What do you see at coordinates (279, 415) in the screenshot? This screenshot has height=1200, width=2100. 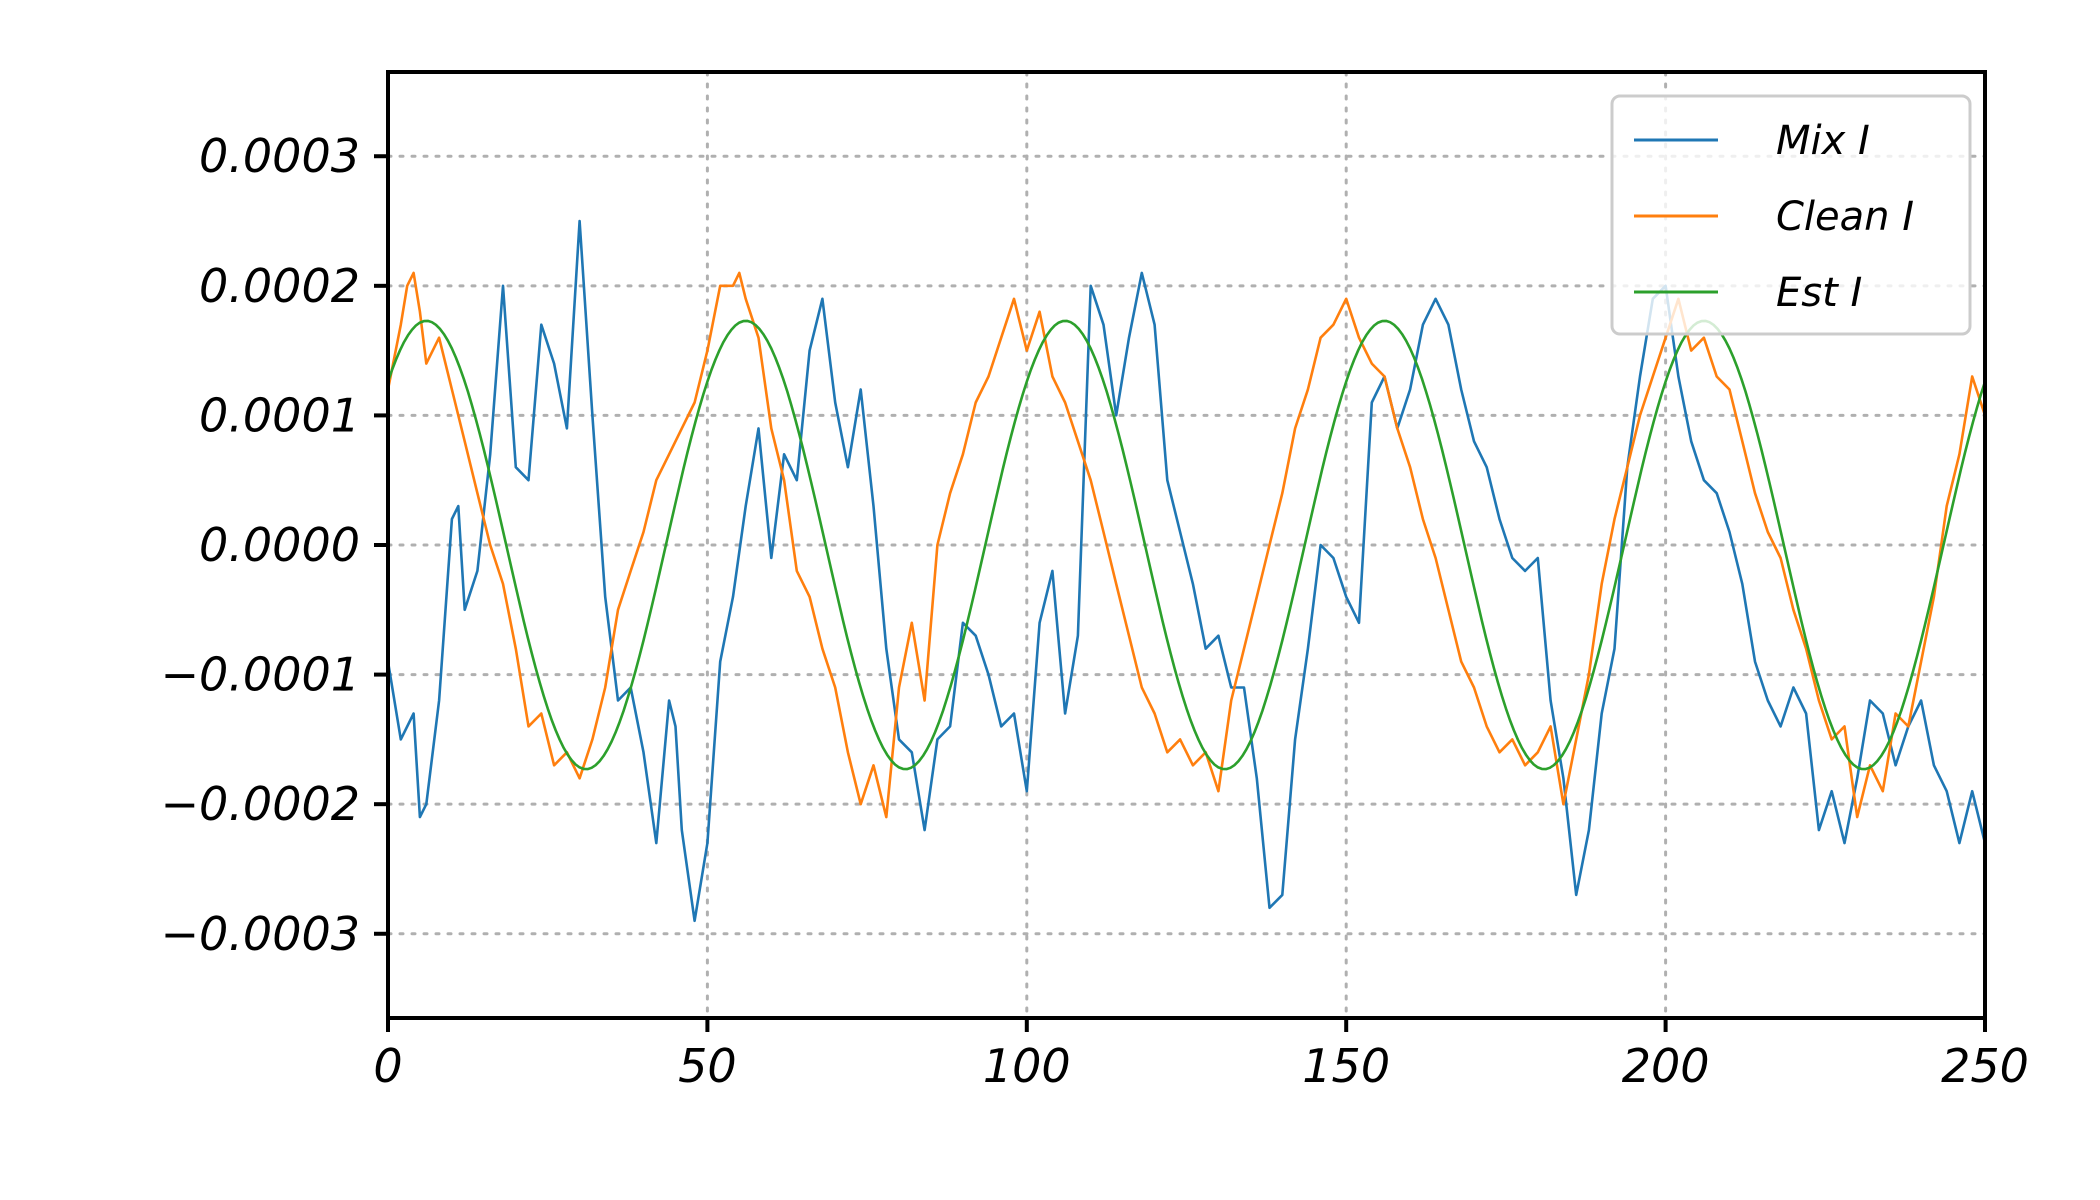 I see `y-tick-label: 0.0001` at bounding box center [279, 415].